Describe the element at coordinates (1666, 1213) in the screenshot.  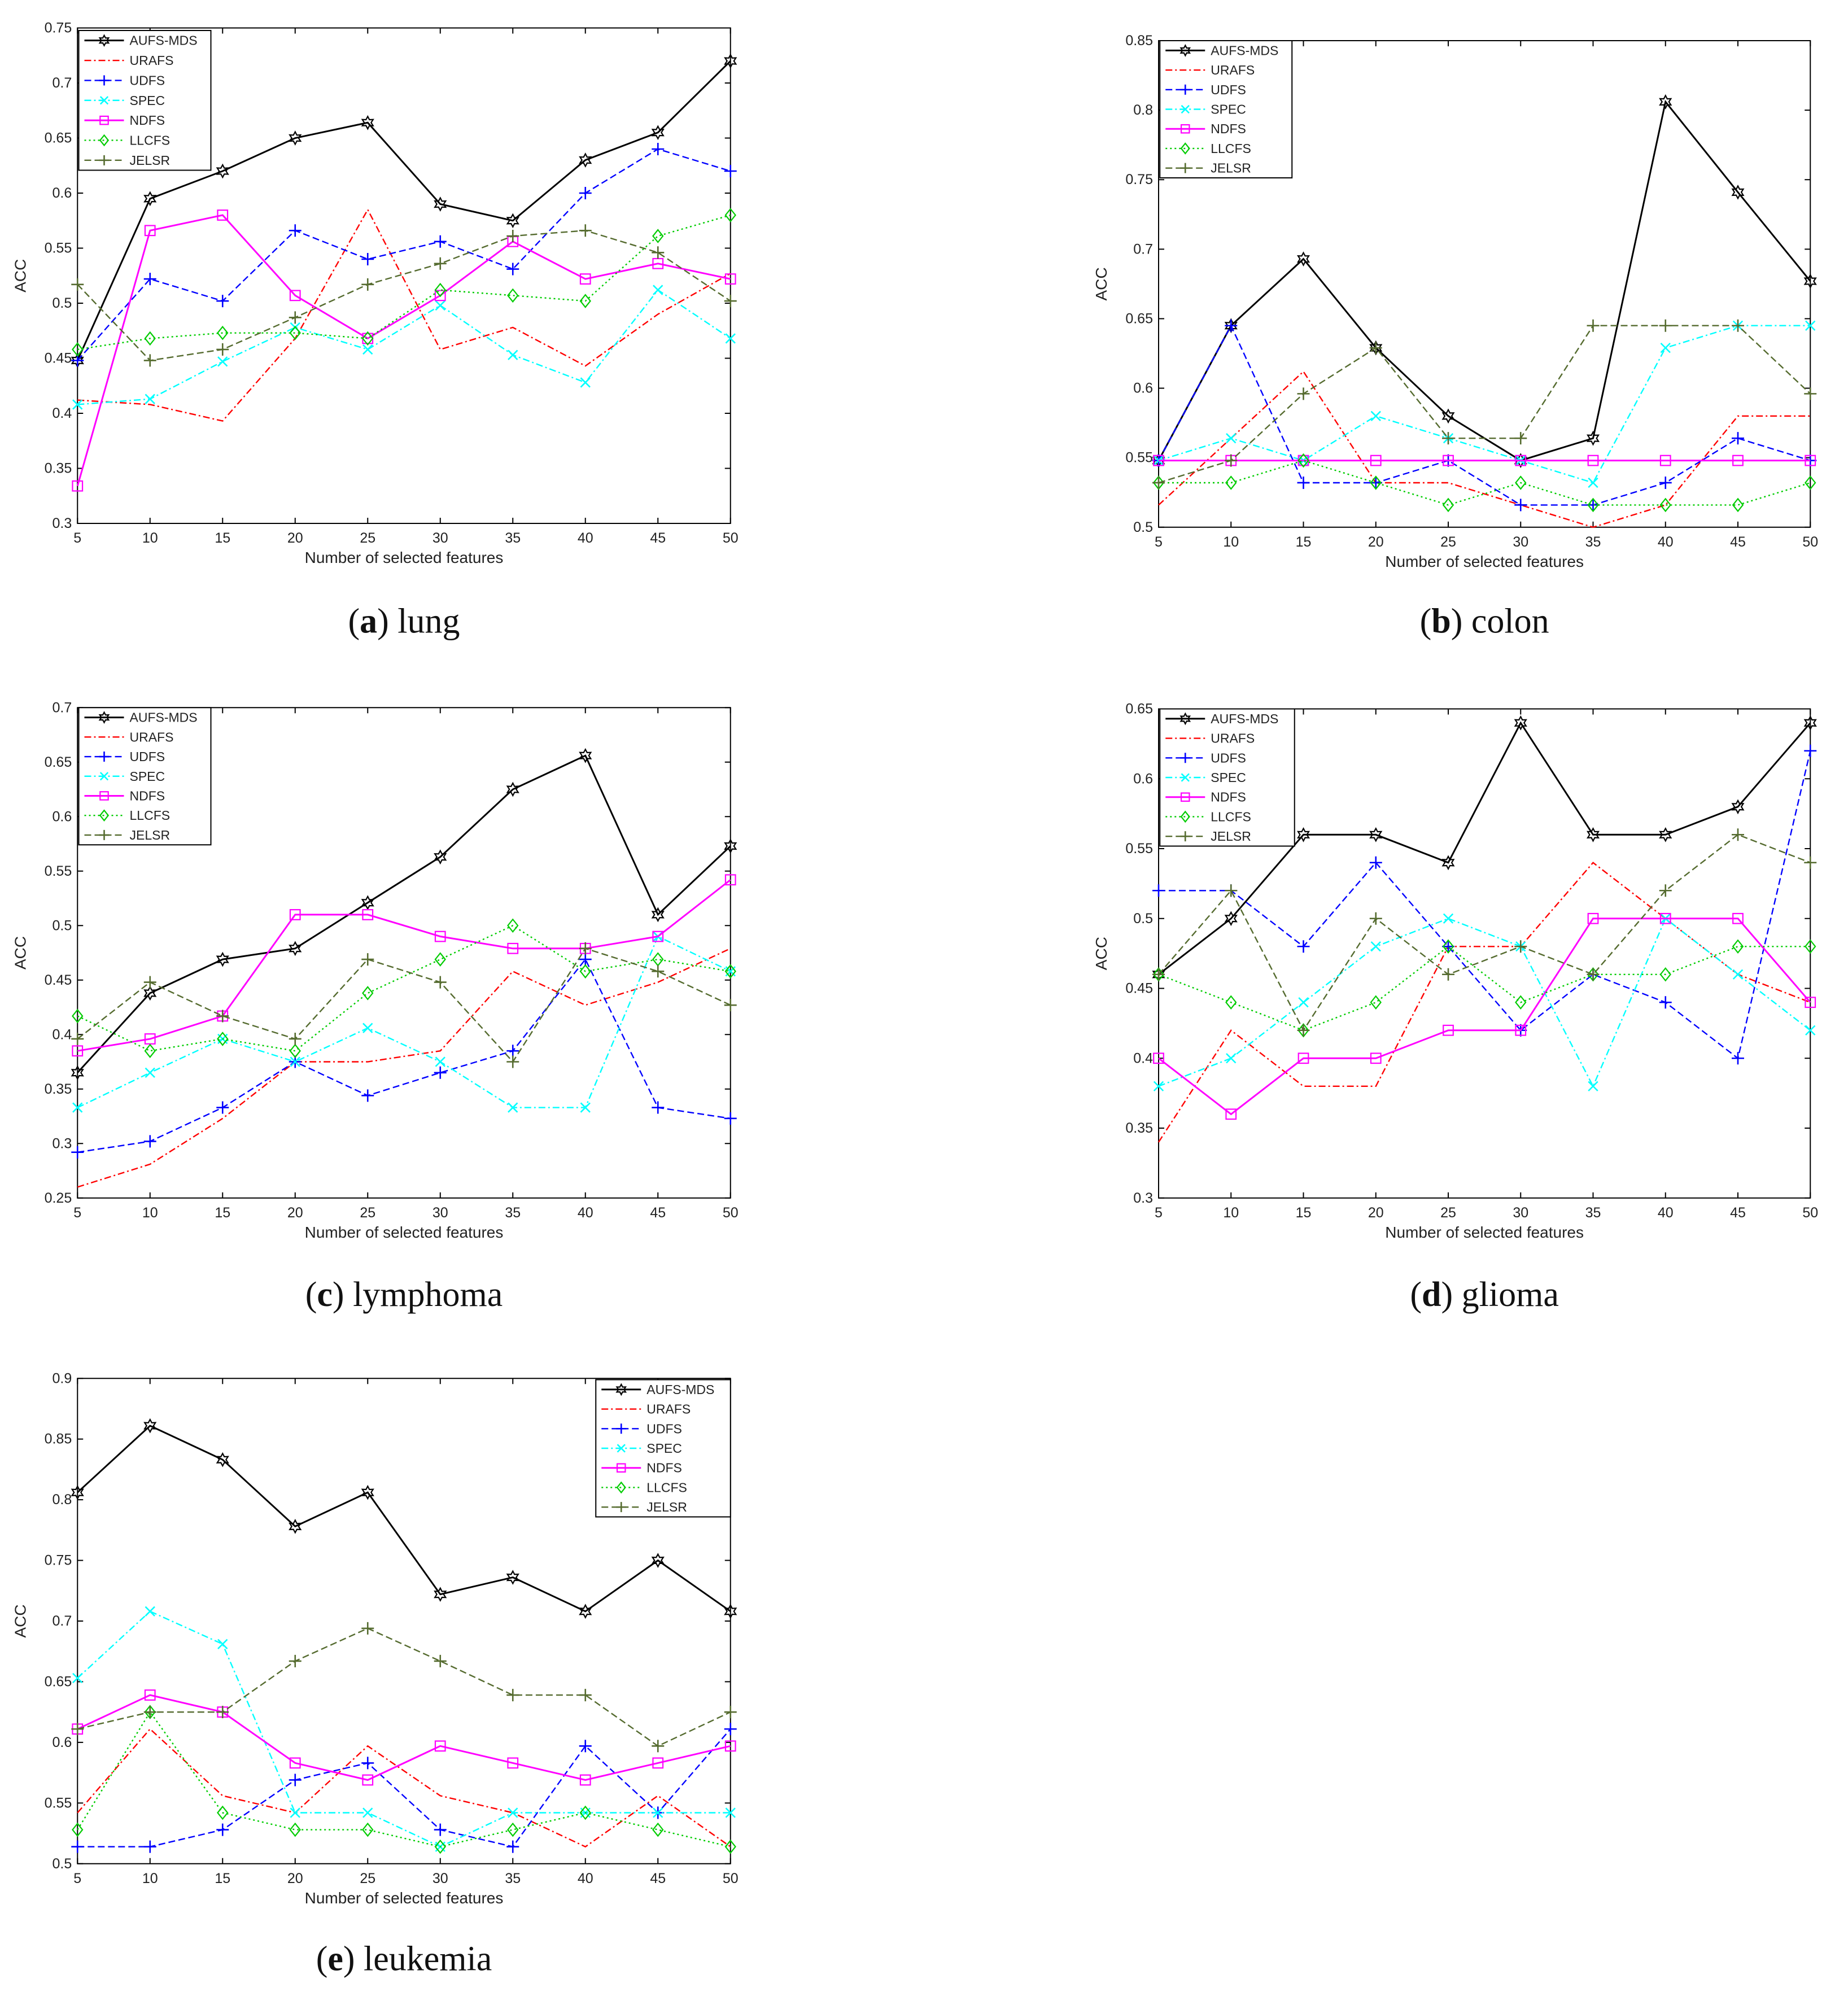
I see `x-tick-label: 40` at that location.